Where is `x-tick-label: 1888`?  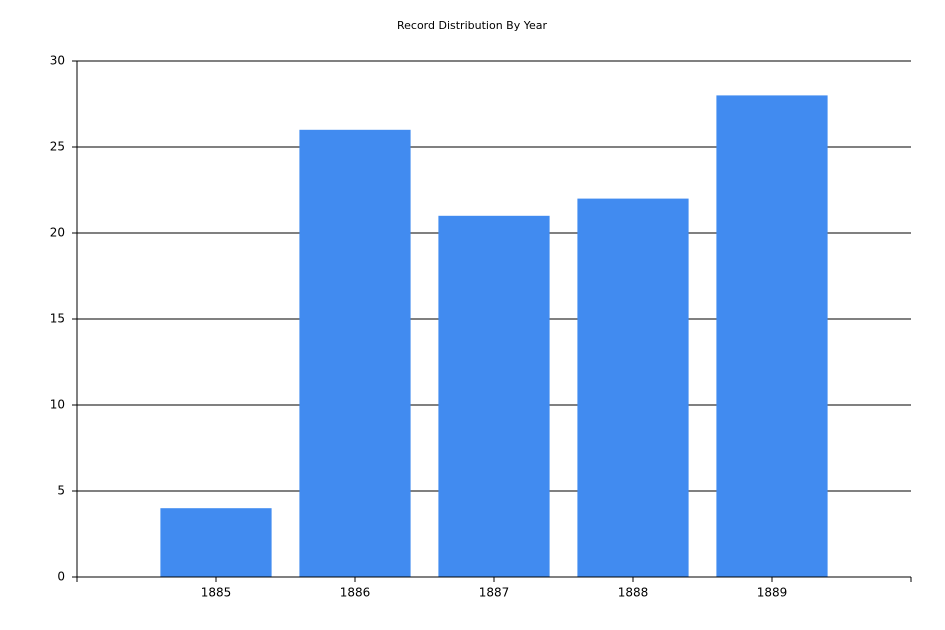 x-tick-label: 1888 is located at coordinates (633, 593).